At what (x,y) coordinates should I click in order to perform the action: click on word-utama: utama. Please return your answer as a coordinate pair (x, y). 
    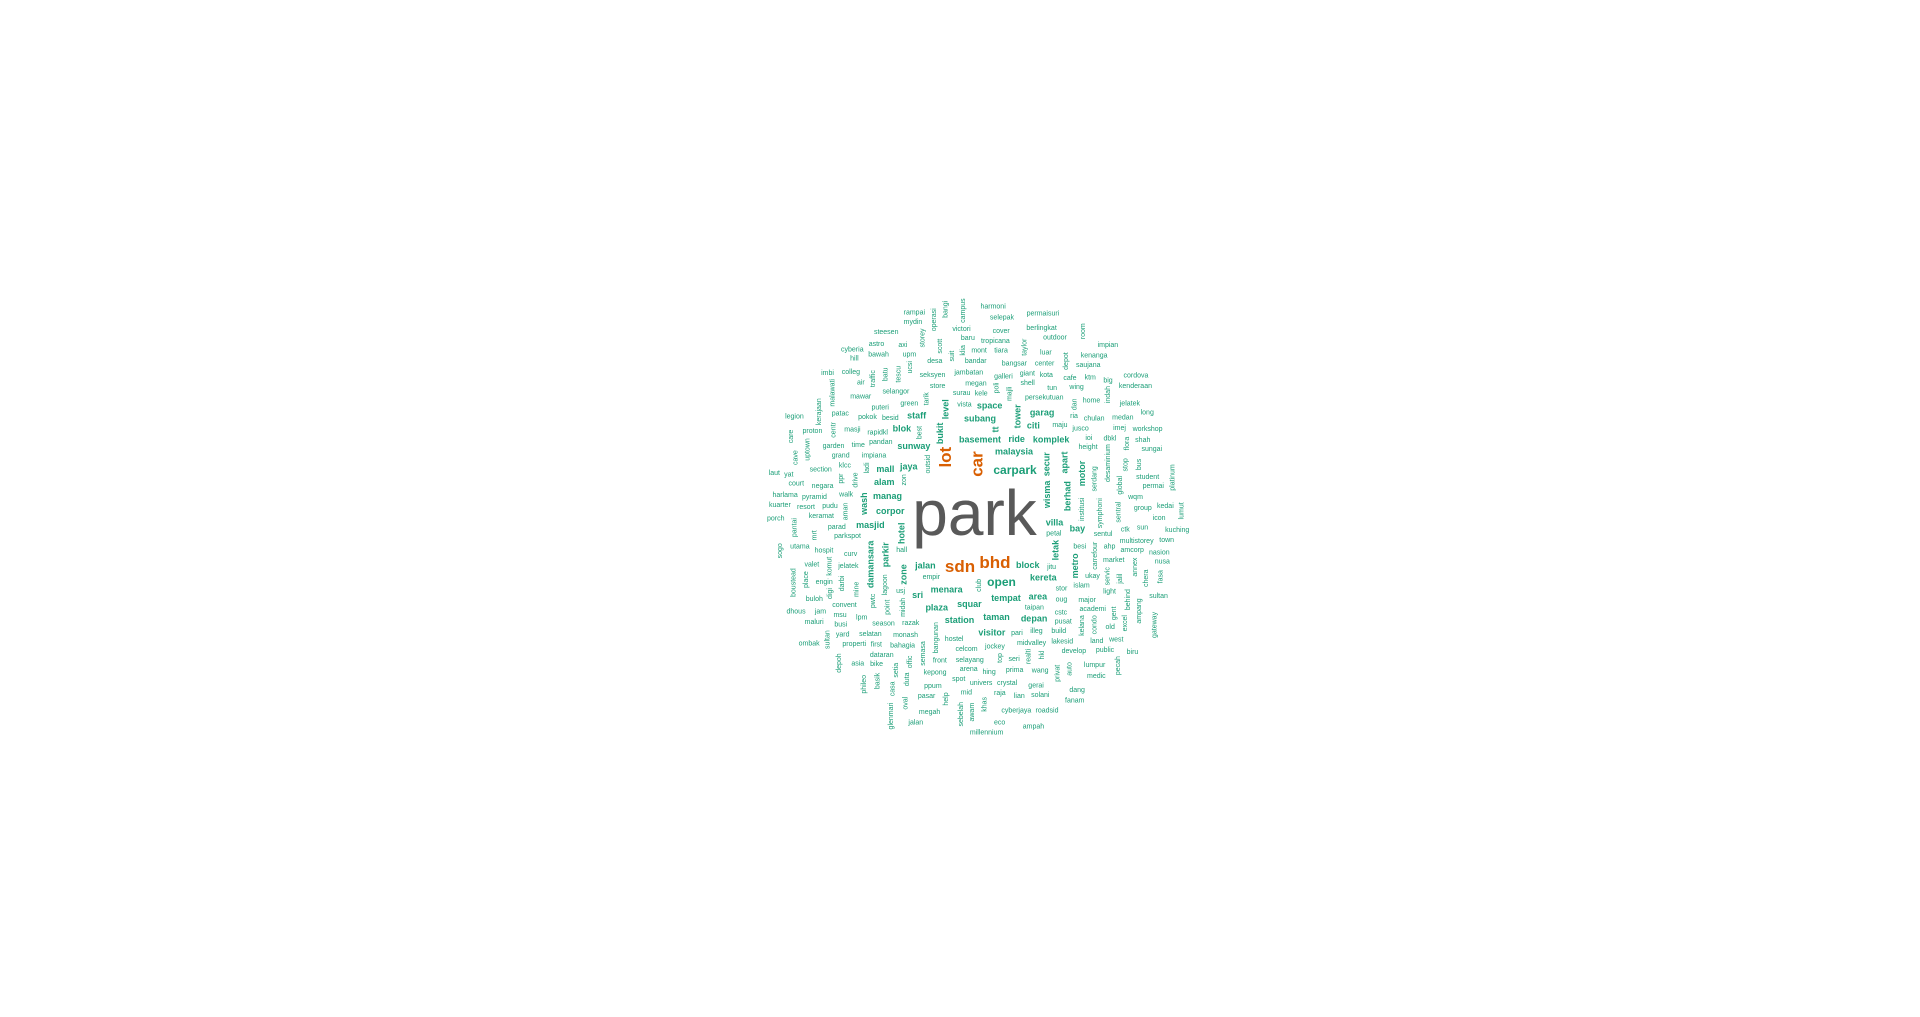
    Looking at the image, I should click on (800, 547).